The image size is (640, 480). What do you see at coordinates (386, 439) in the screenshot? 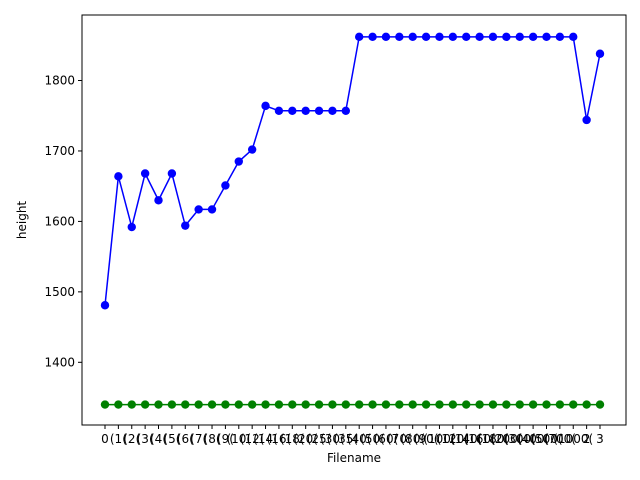
I see `x-tick-label: (60(` at bounding box center [386, 439].